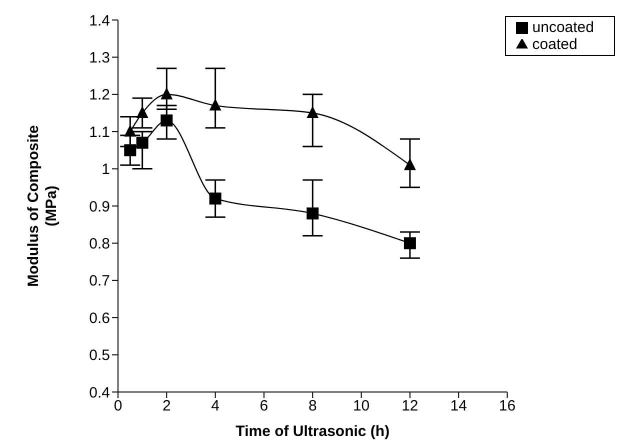  What do you see at coordinates (99, 132) in the screenshot?
I see `y-tick-label: 1.1` at bounding box center [99, 132].